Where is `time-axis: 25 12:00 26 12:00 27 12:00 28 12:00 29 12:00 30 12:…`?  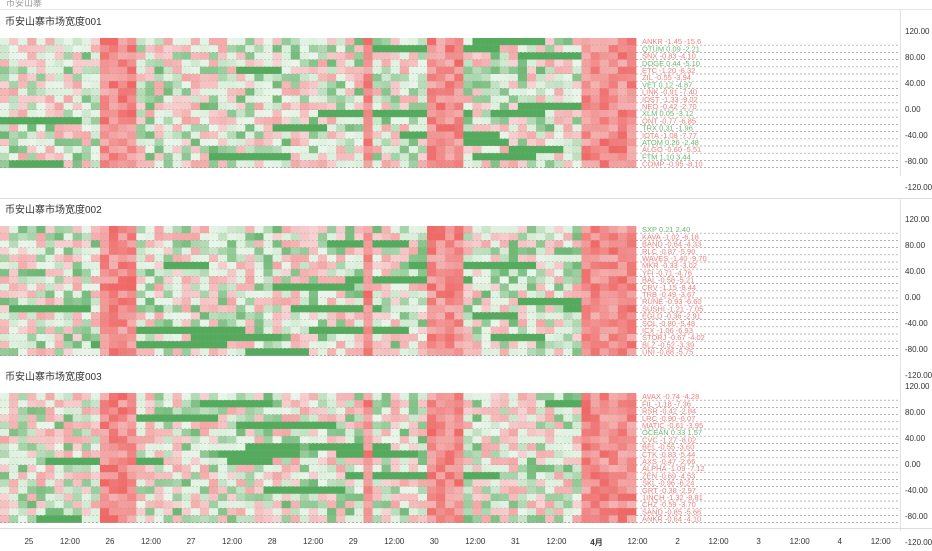 time-axis: 25 12:00 26 12:00 27 12:00 28 12:00 29 12:00 30 12:… is located at coordinates (466, 539).